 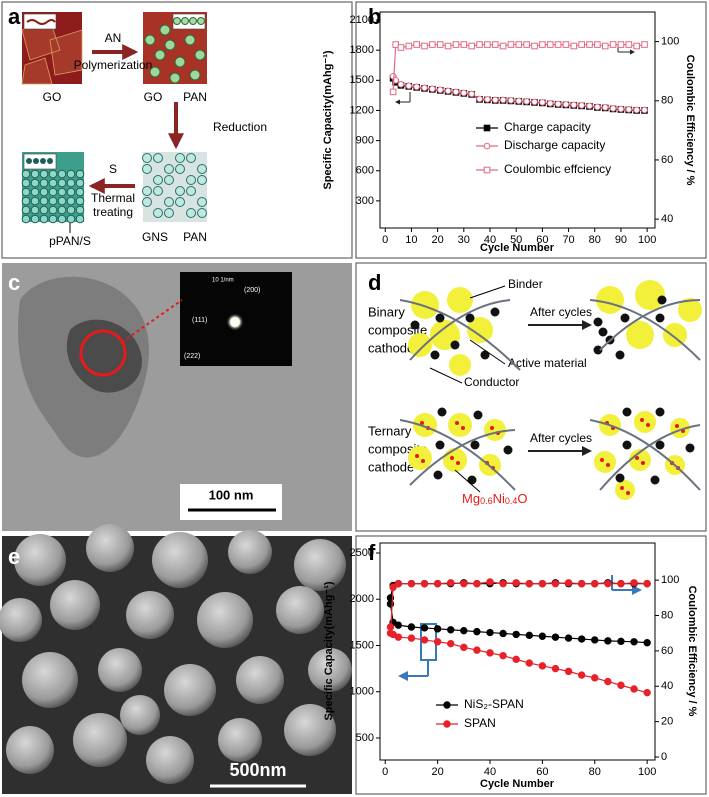 What do you see at coordinates (52, 97) in the screenshot?
I see `label: GO` at bounding box center [52, 97].